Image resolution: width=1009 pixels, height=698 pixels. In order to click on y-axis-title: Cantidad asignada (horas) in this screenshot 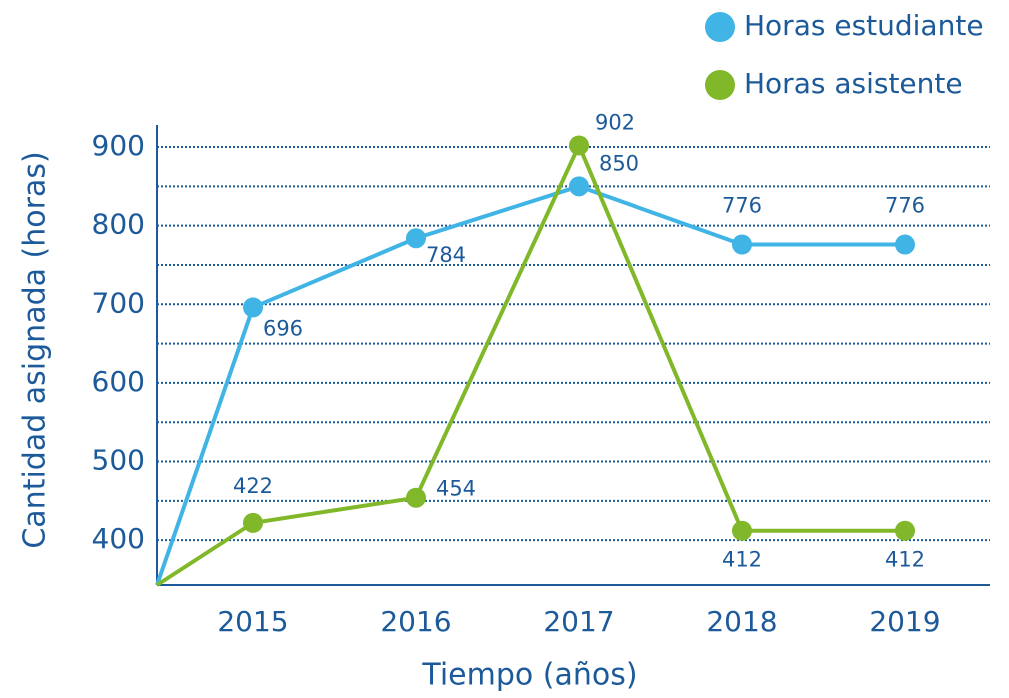, I will do `click(35, 349)`.